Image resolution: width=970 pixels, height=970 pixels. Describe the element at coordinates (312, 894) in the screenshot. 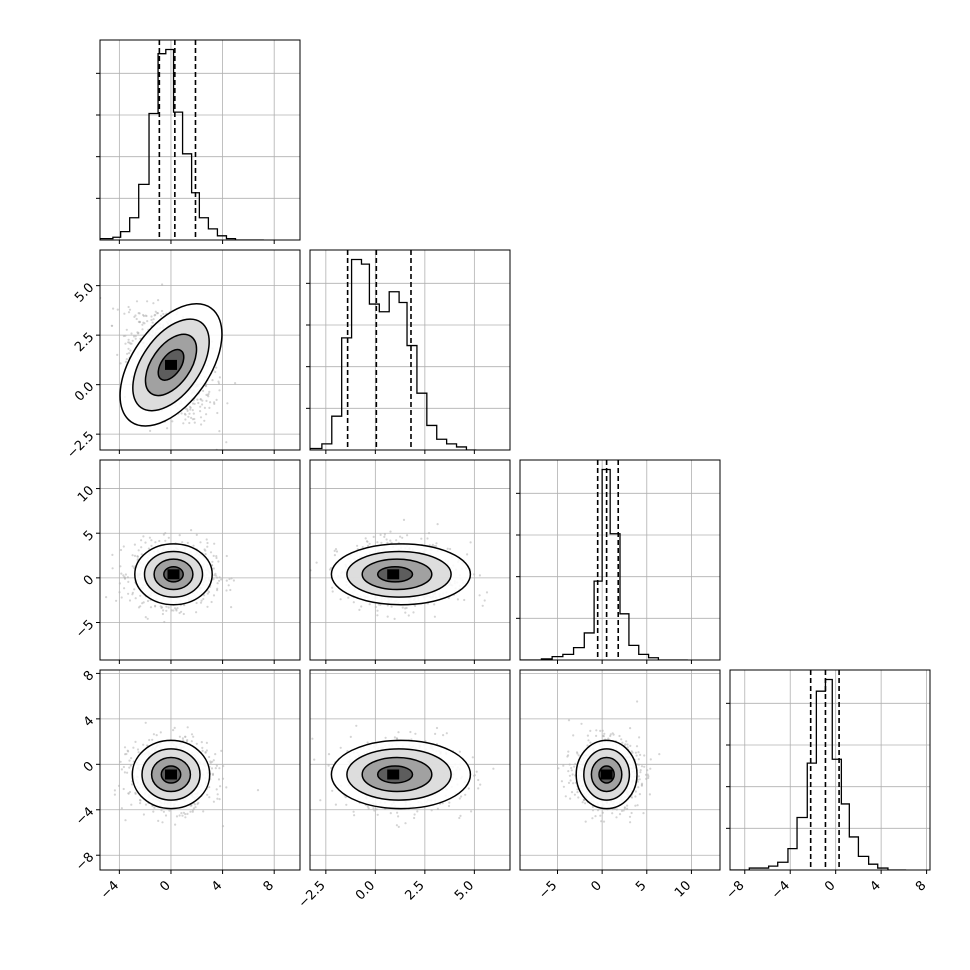

I see `x-tick-label: −2.5` at that location.